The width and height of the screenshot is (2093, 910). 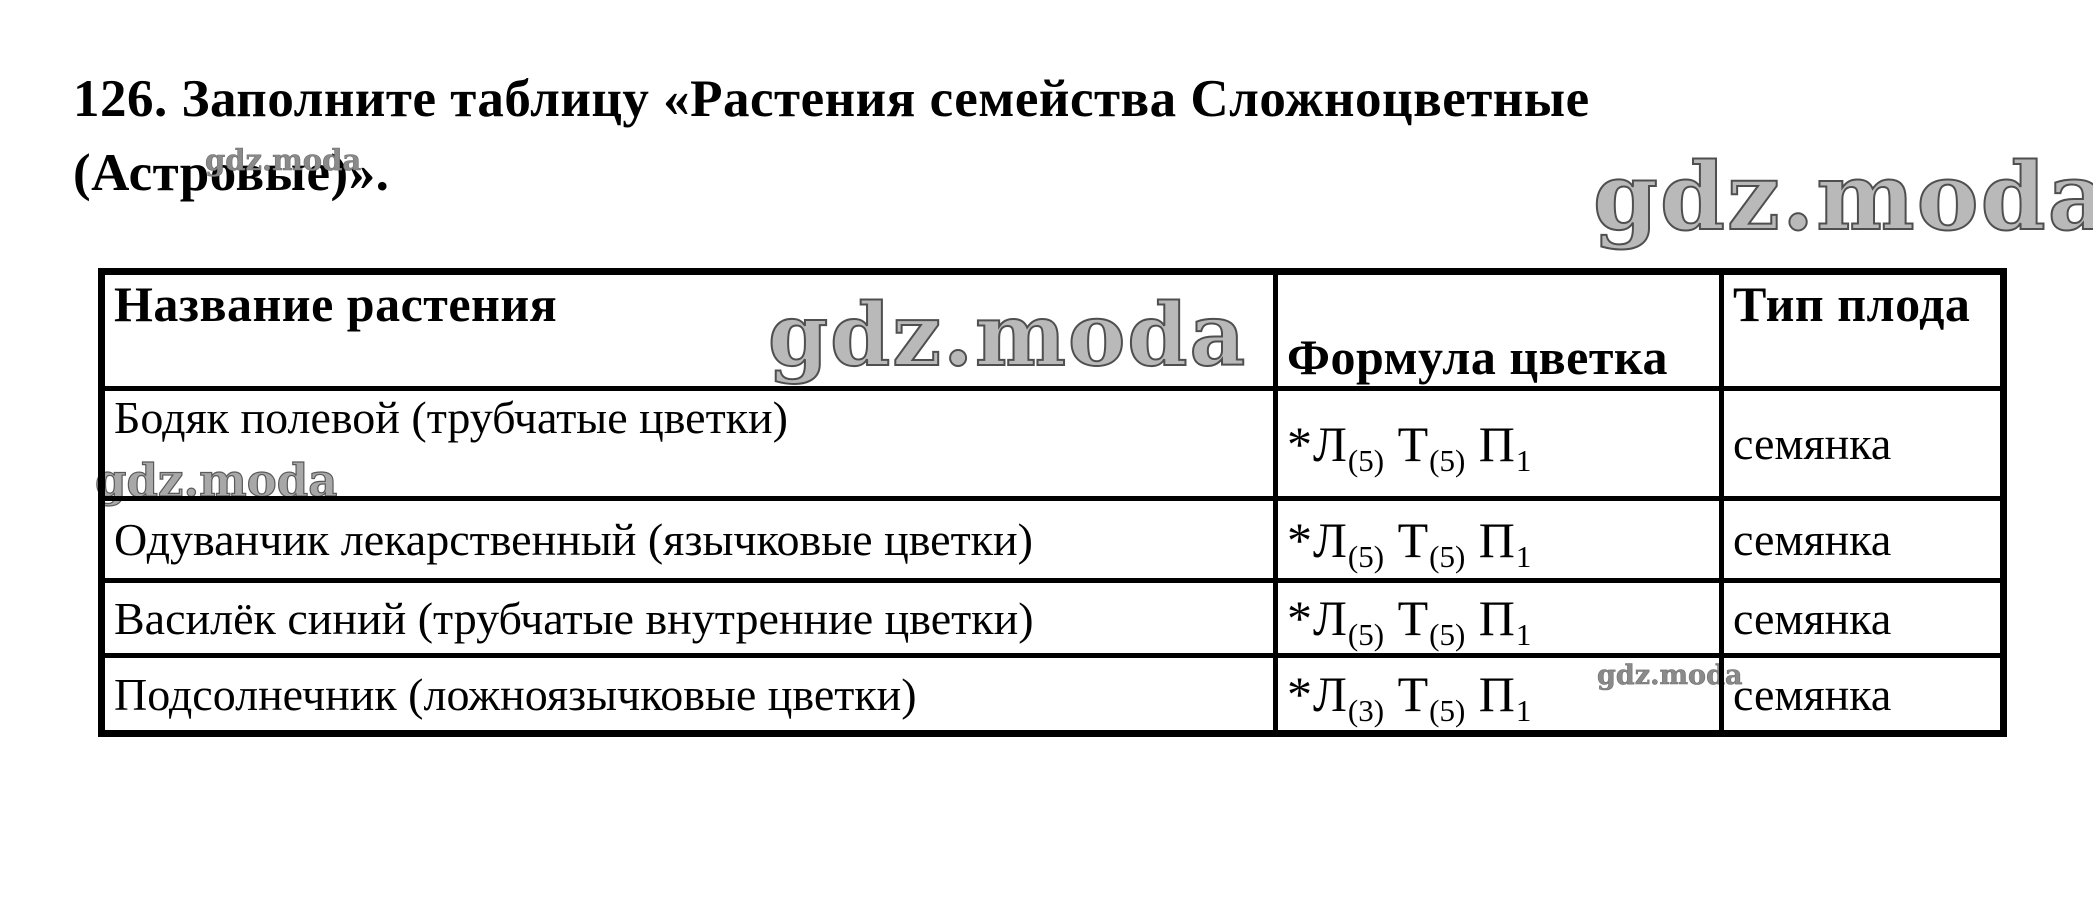 I want to click on plant-name-cell: Подсолнечник (ложноязычковые цветки), so click(x=688, y=694).